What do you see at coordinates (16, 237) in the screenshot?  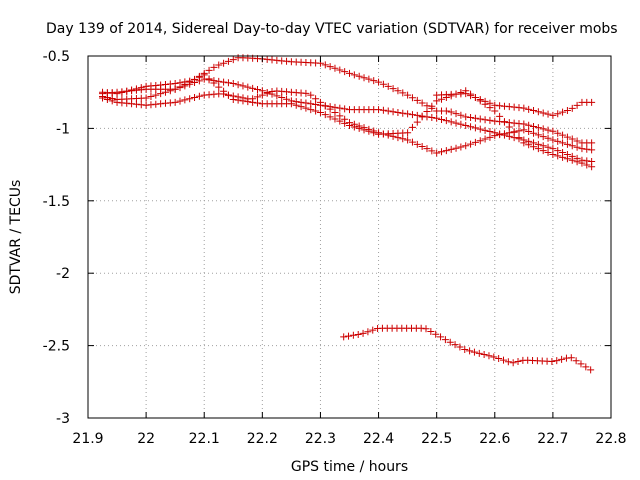 I see `y-axis-label: SDTVAR / TECUs` at bounding box center [16, 237].